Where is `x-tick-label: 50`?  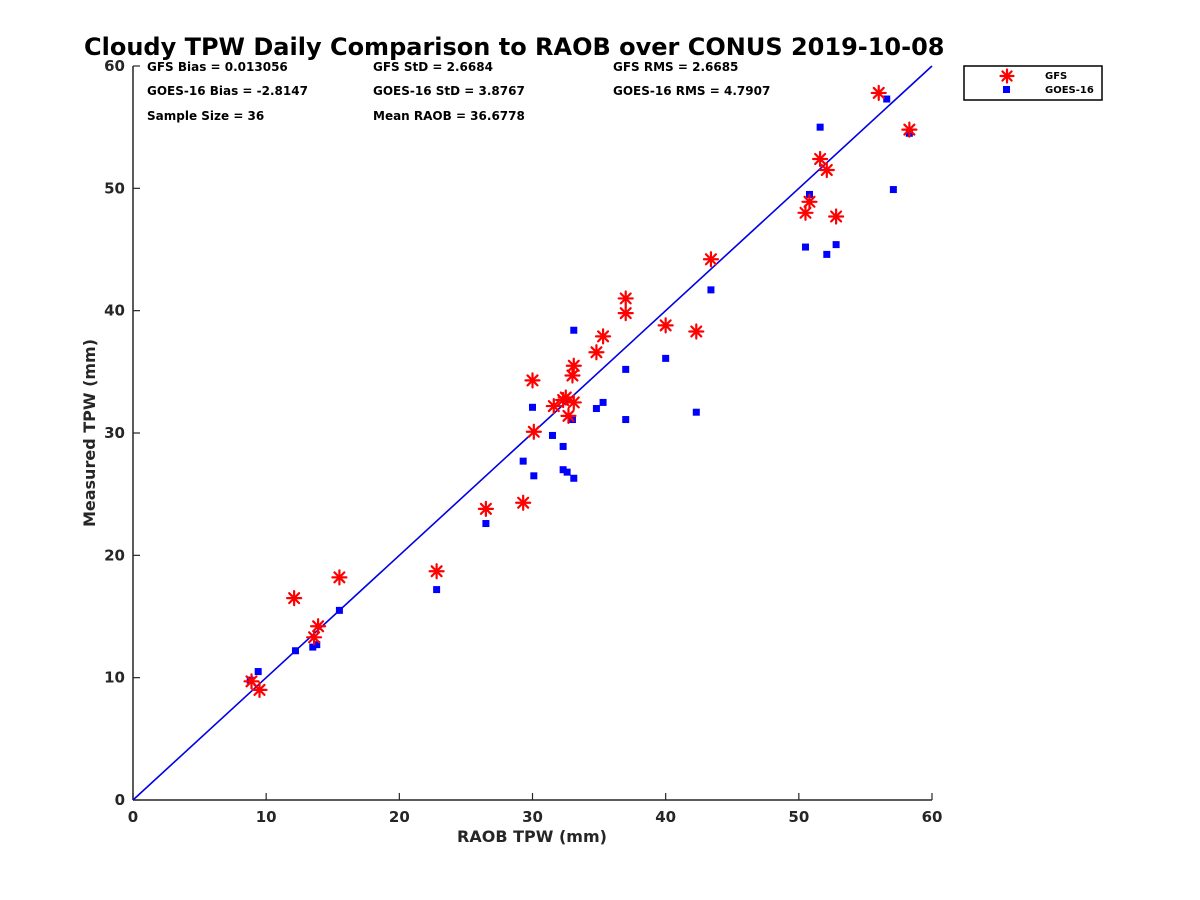 x-tick-label: 50 is located at coordinates (798, 817).